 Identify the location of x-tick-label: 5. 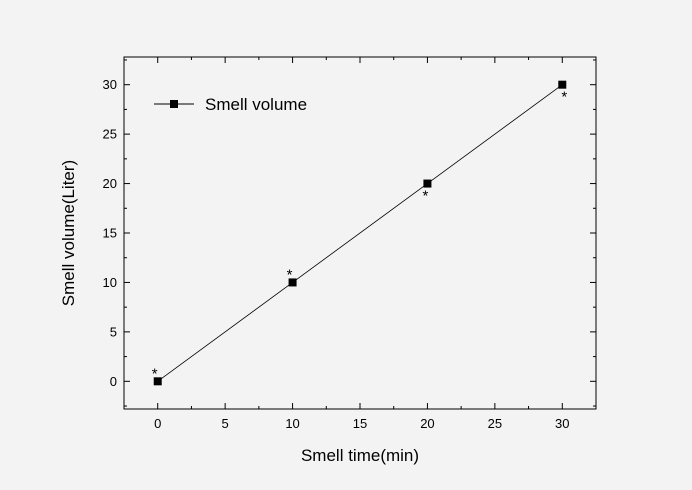
(225, 423).